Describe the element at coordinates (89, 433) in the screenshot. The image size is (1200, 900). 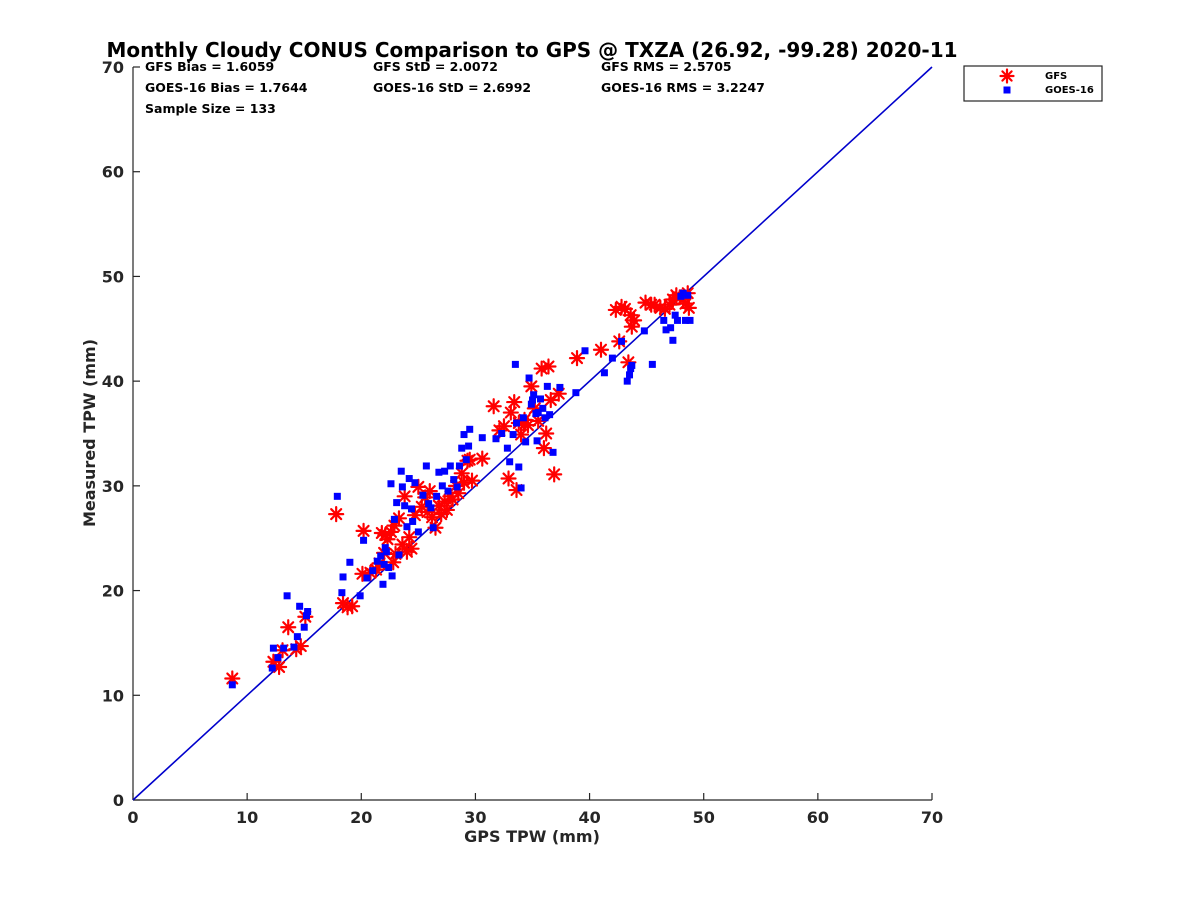
I see `y-axis-label: Measured TPW (mm)` at that location.